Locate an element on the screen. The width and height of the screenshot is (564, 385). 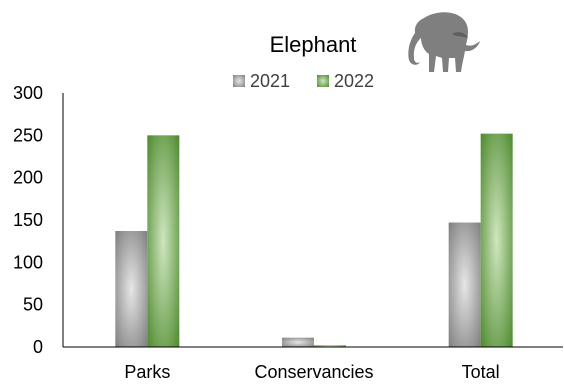
legend-swatch-2022 is located at coordinates (323, 81).